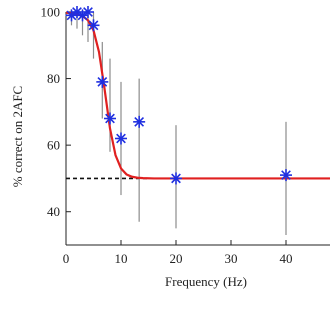 The image size is (332, 320). Describe the element at coordinates (231, 258) in the screenshot. I see `x-tick-label: 30` at that location.